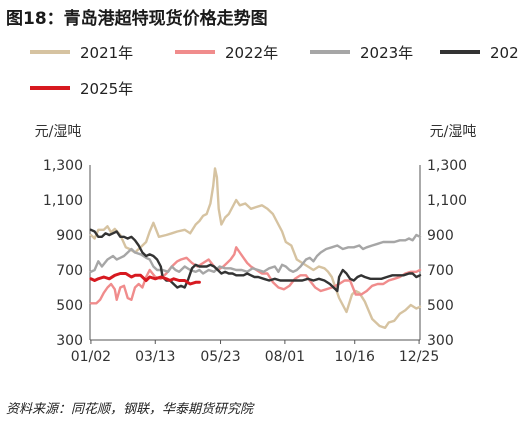 The image size is (519, 426). What do you see at coordinates (69, 271) in the screenshot?
I see `y-tick-label-left: 700` at bounding box center [69, 271].